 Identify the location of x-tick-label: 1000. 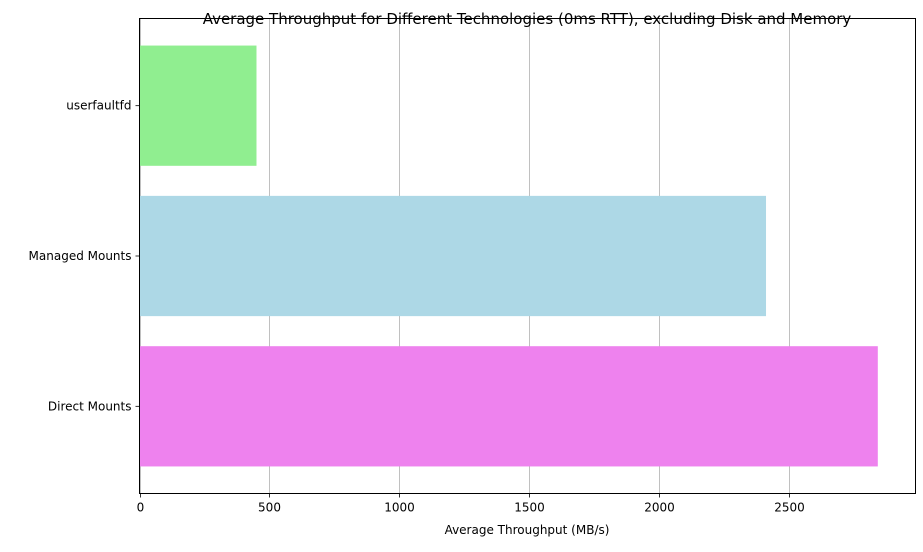
(399, 508).